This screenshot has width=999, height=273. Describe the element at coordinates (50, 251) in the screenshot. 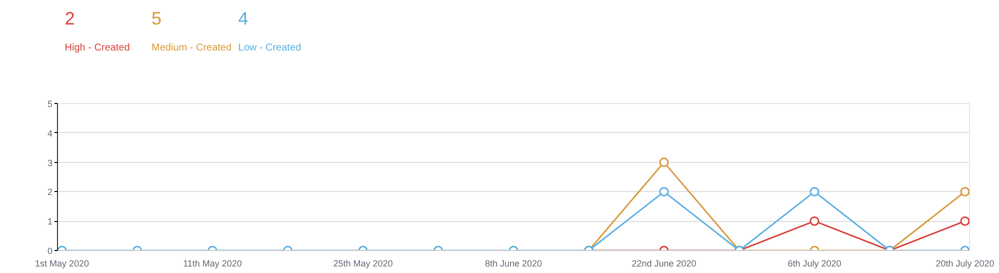

I see `y-tick-label: 0` at that location.